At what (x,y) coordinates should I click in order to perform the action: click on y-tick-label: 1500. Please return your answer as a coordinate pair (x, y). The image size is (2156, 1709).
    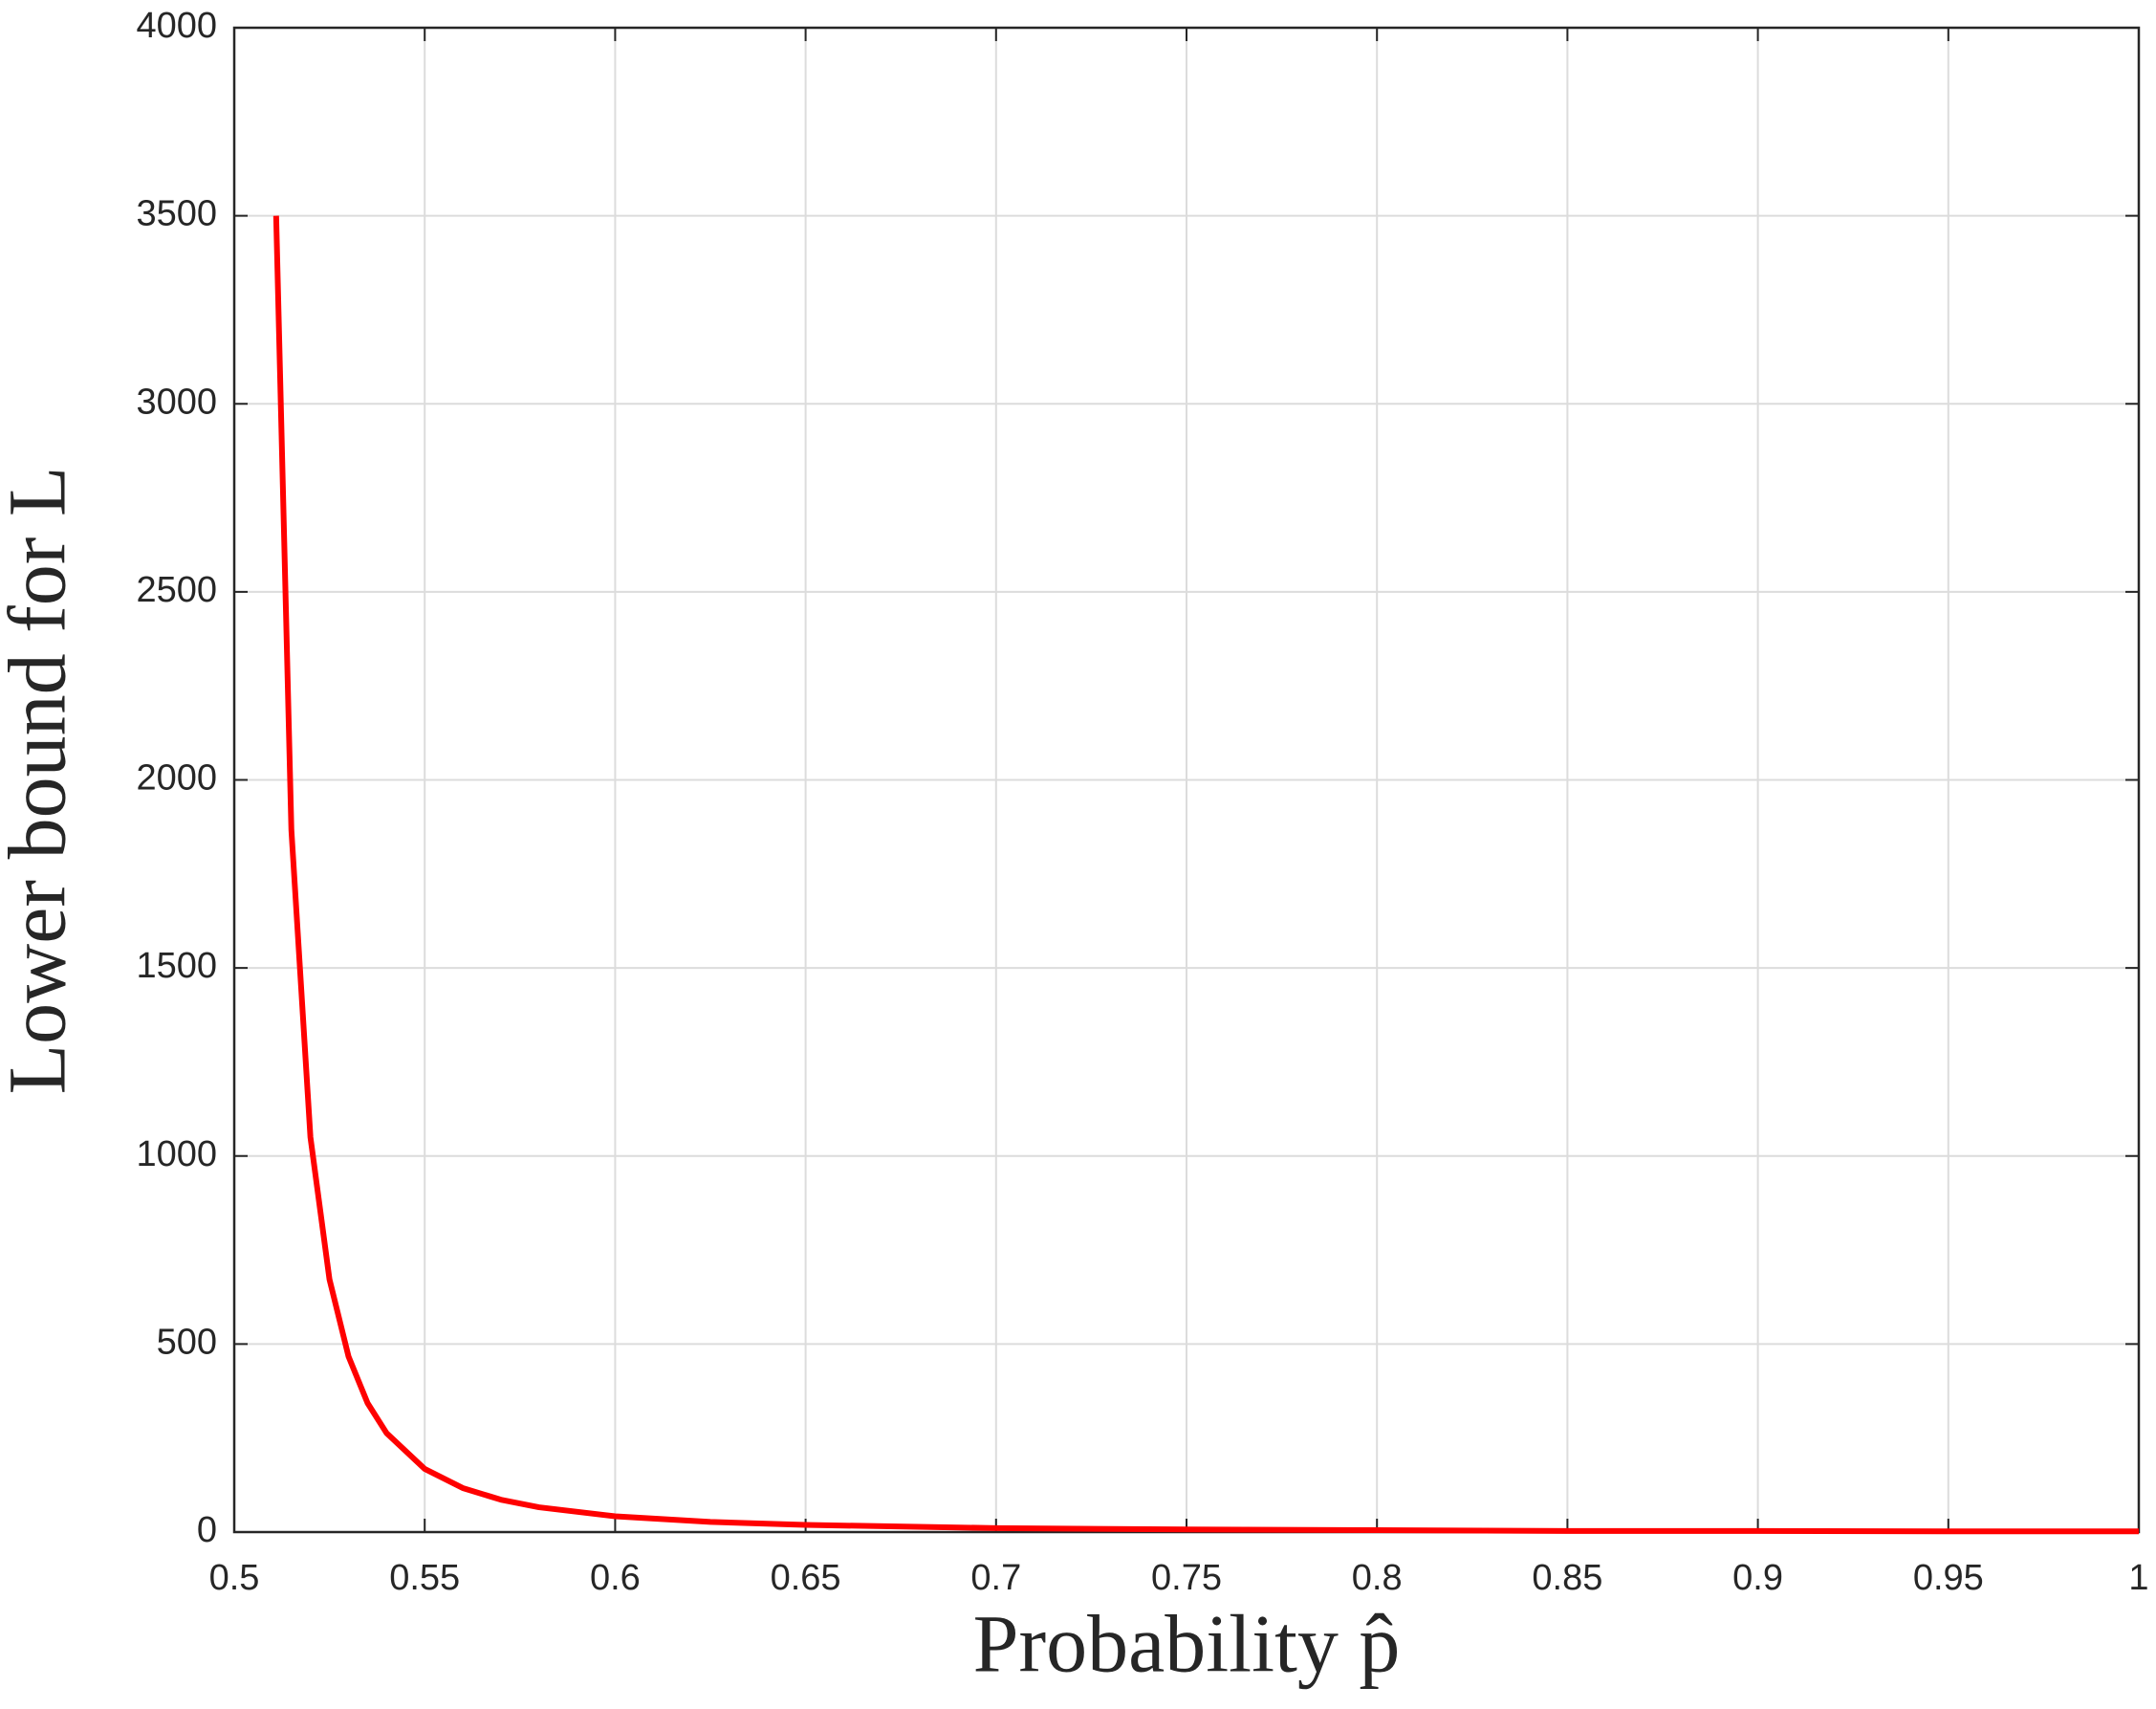
    Looking at the image, I should click on (176, 966).